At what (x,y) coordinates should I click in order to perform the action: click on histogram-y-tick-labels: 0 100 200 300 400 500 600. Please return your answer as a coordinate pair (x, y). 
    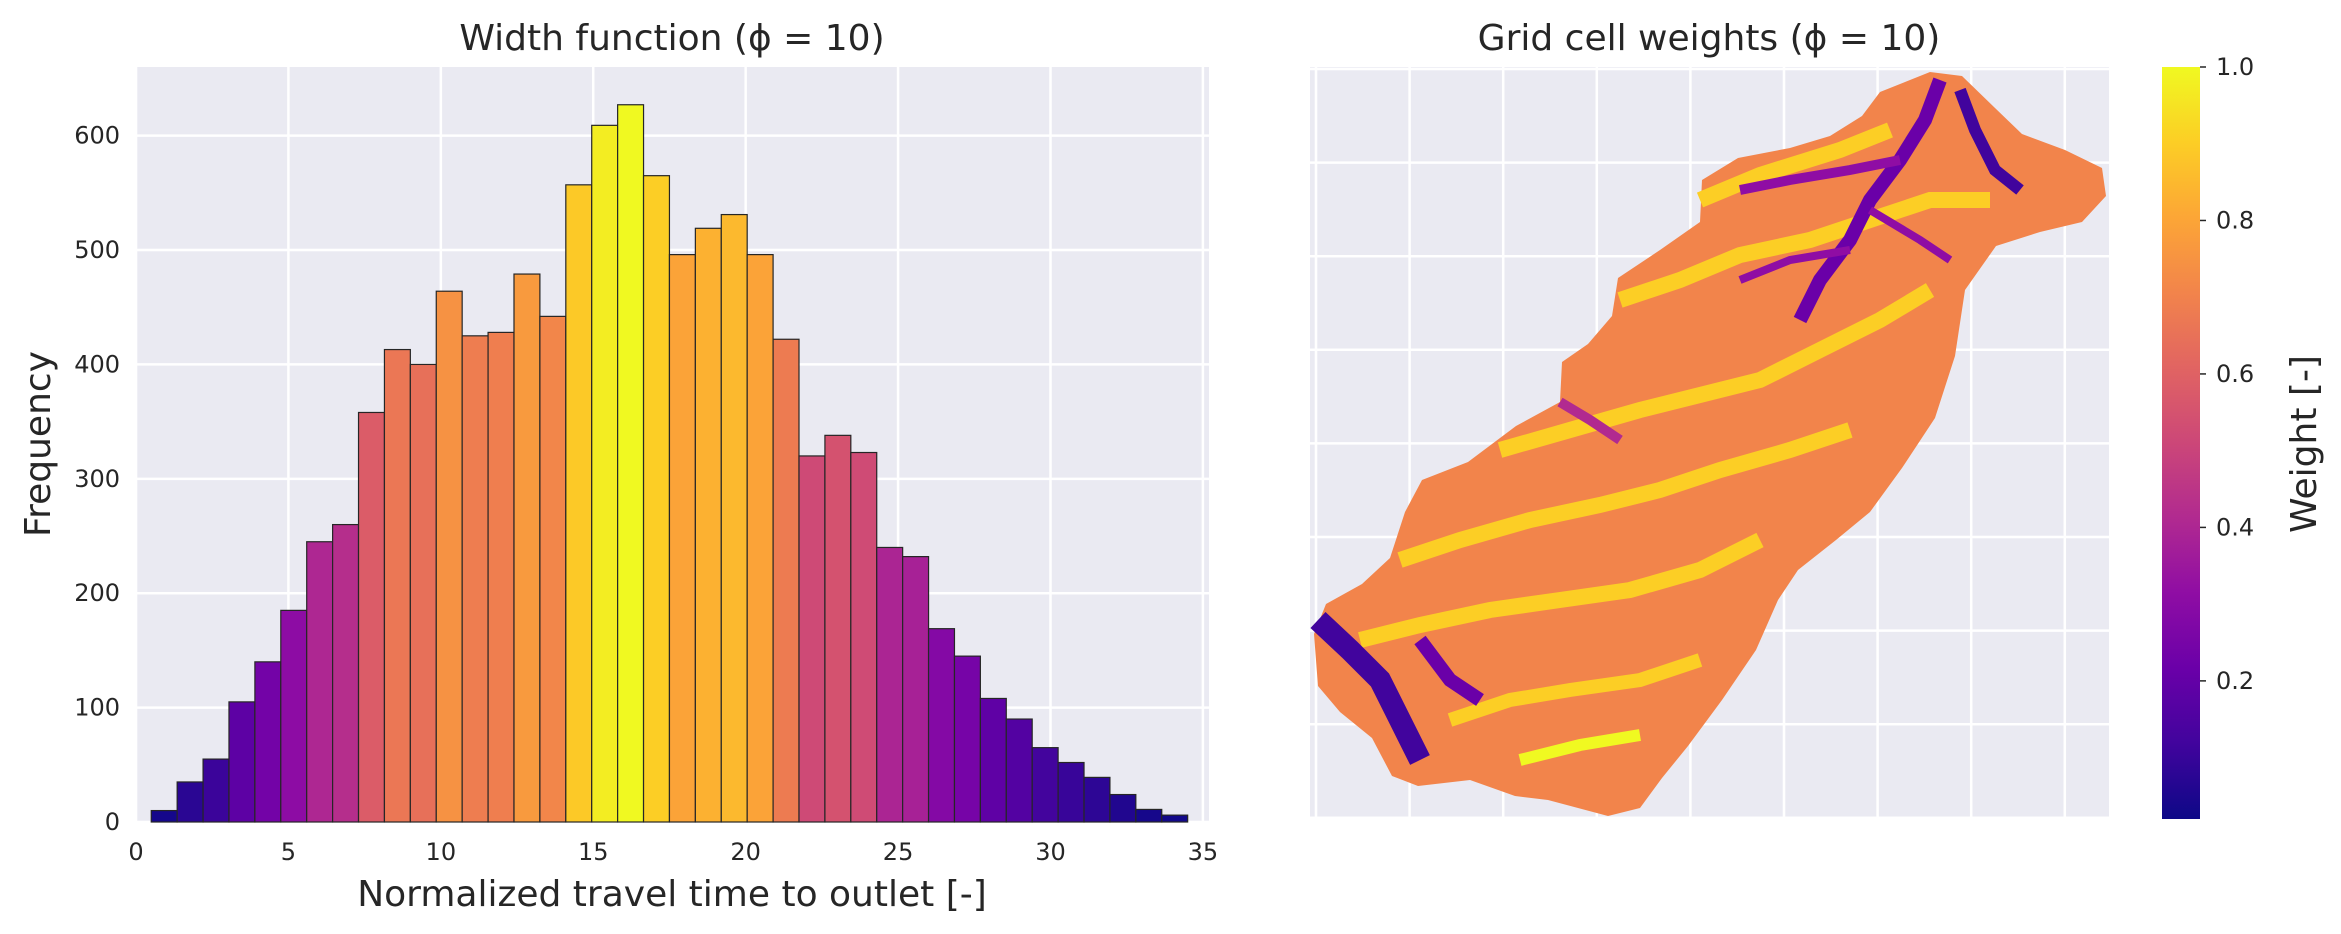
    Looking at the image, I should click on (97, 479).